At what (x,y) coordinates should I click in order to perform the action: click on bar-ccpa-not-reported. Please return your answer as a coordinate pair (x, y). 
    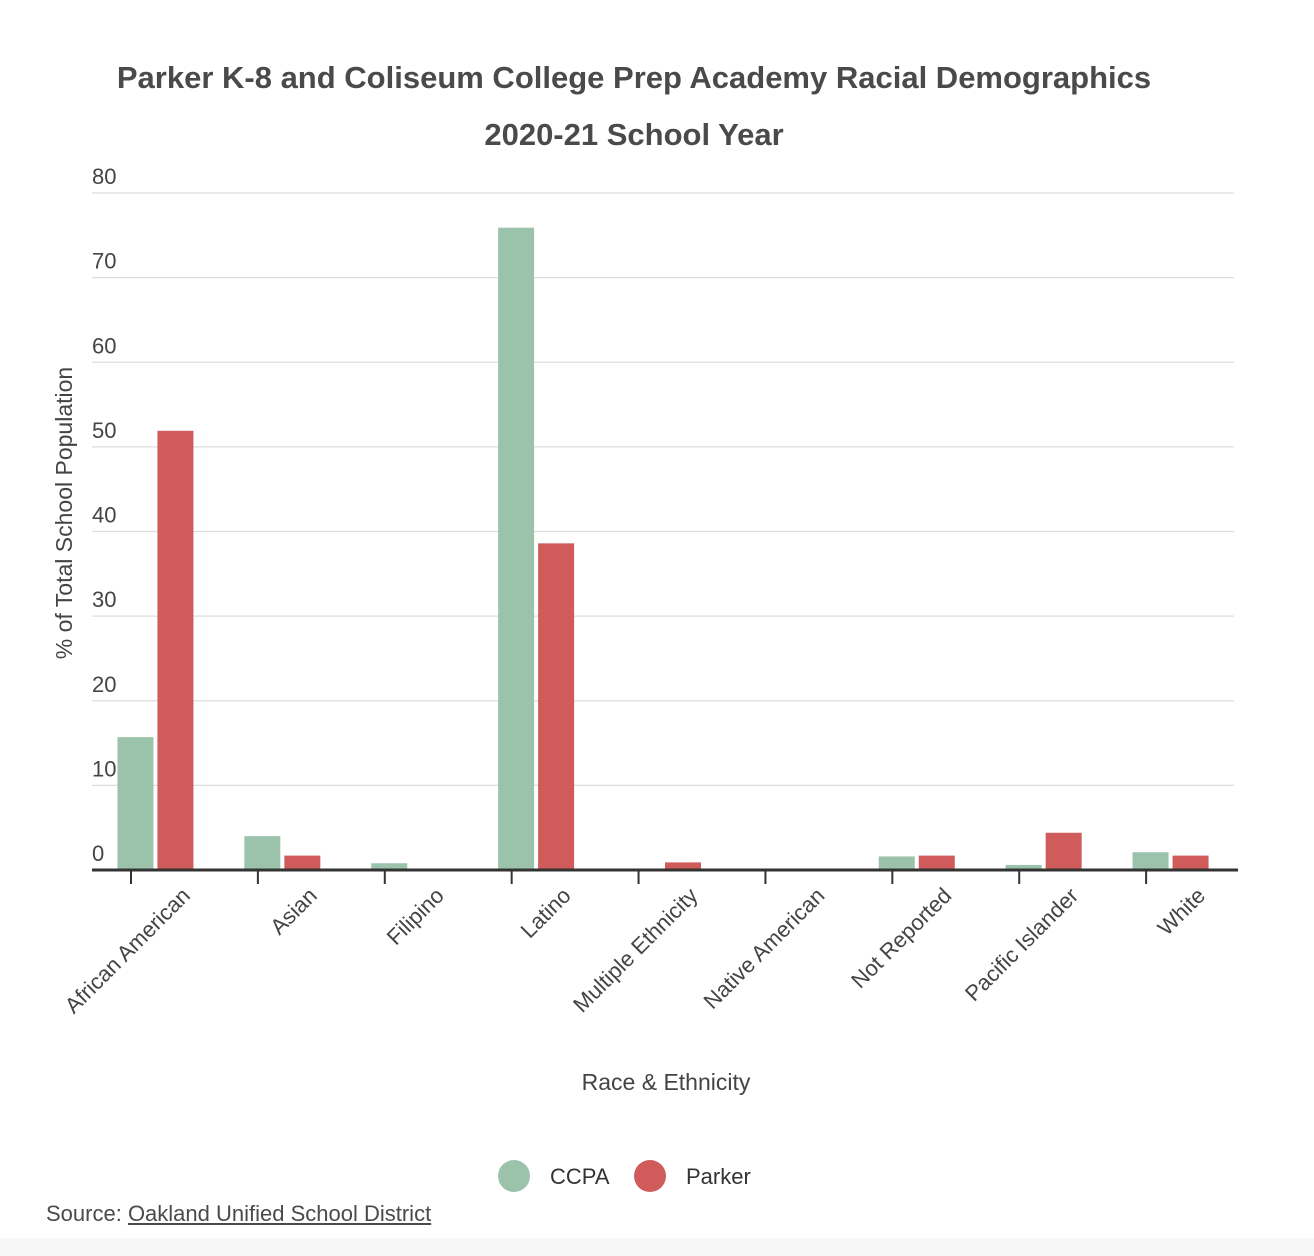
    Looking at the image, I should click on (896, 863).